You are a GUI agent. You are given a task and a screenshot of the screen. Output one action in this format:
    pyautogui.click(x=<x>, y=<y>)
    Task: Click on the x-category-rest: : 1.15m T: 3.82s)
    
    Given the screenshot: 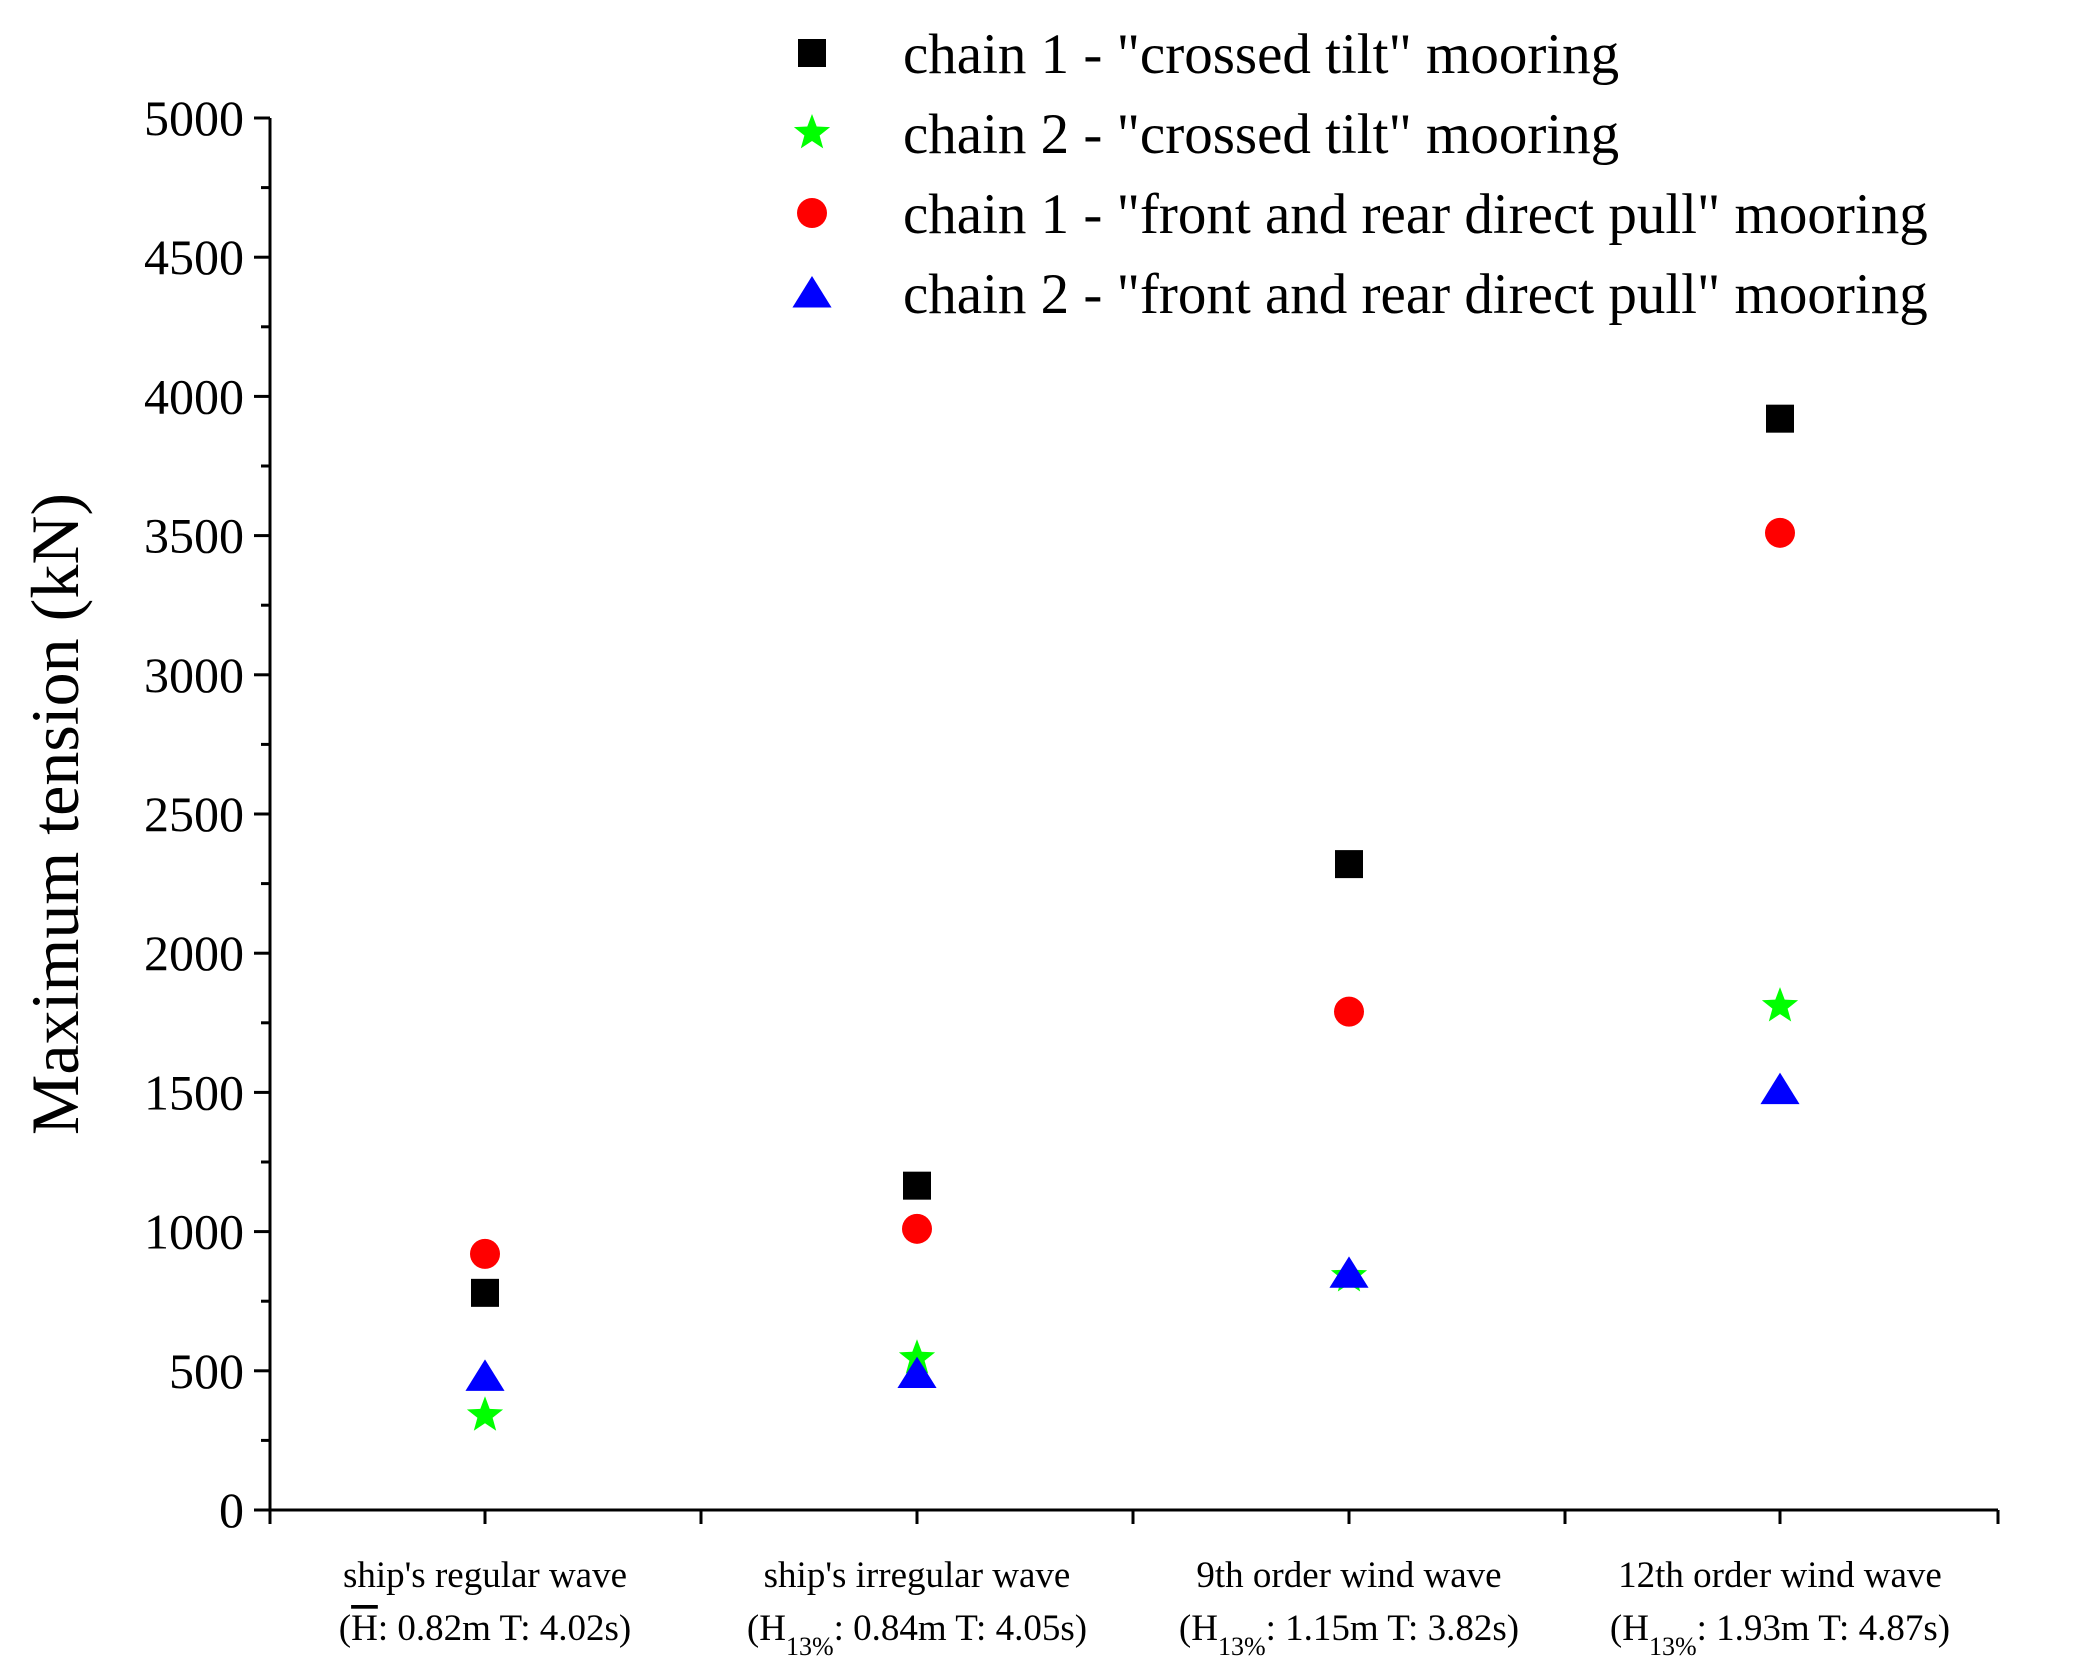 What is the action you would take?
    pyautogui.click(x=1392, y=1628)
    